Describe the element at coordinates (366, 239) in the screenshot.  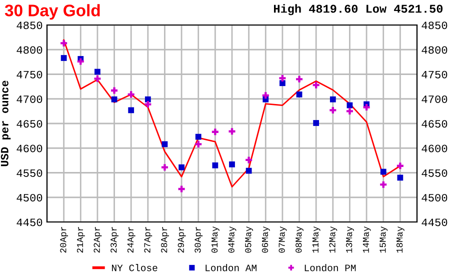
I see `x-tick-label: 14May` at that location.